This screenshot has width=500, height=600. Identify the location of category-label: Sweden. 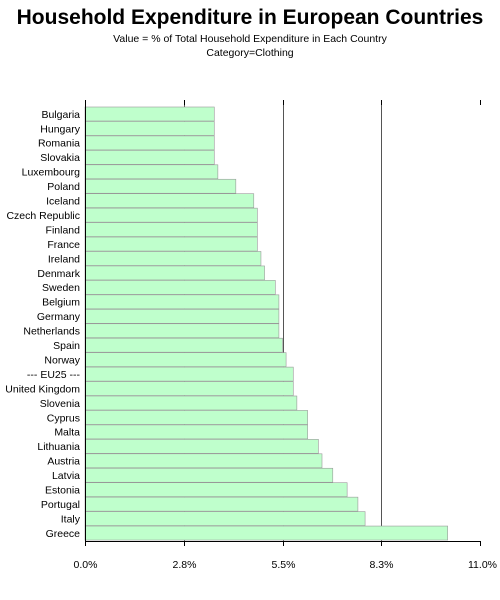
(61, 288).